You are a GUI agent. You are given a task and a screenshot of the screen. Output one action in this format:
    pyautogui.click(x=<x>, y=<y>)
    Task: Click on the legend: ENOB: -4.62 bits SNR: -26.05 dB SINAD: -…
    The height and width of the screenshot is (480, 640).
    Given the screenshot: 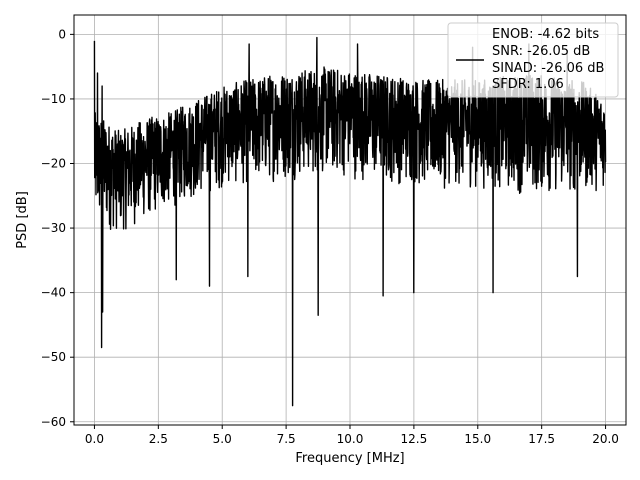 What is the action you would take?
    pyautogui.click(x=533, y=60)
    